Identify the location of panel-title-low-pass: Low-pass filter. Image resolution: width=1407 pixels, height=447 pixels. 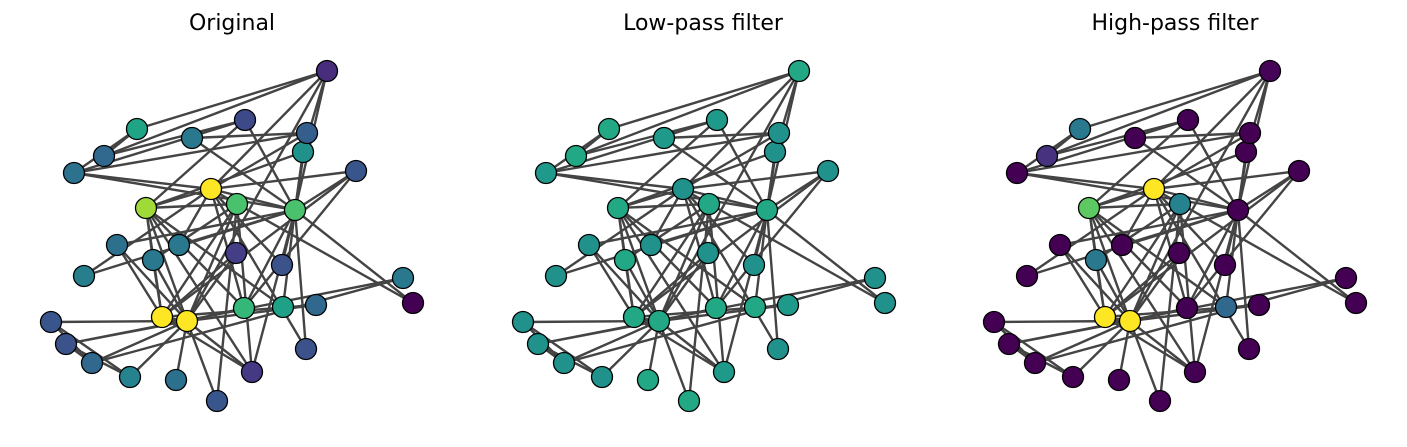
(703, 23).